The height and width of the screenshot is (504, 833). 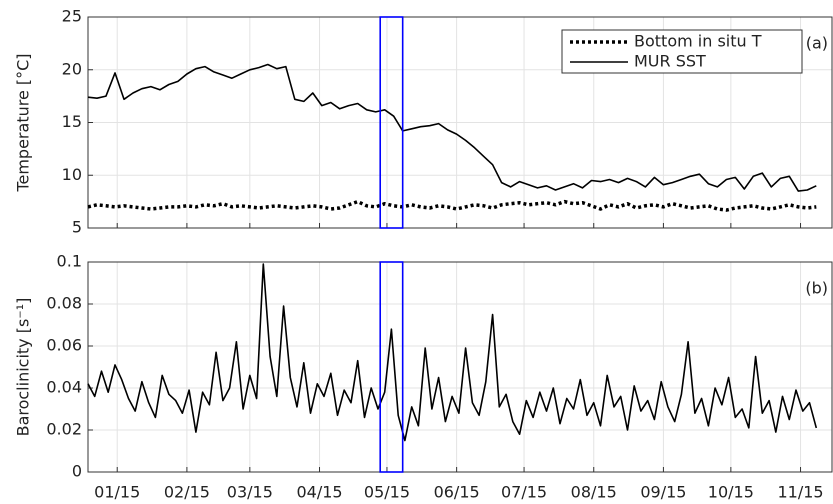 I want to click on y-axis-label: Baroclinicity [s⁻¹], so click(x=23, y=367).